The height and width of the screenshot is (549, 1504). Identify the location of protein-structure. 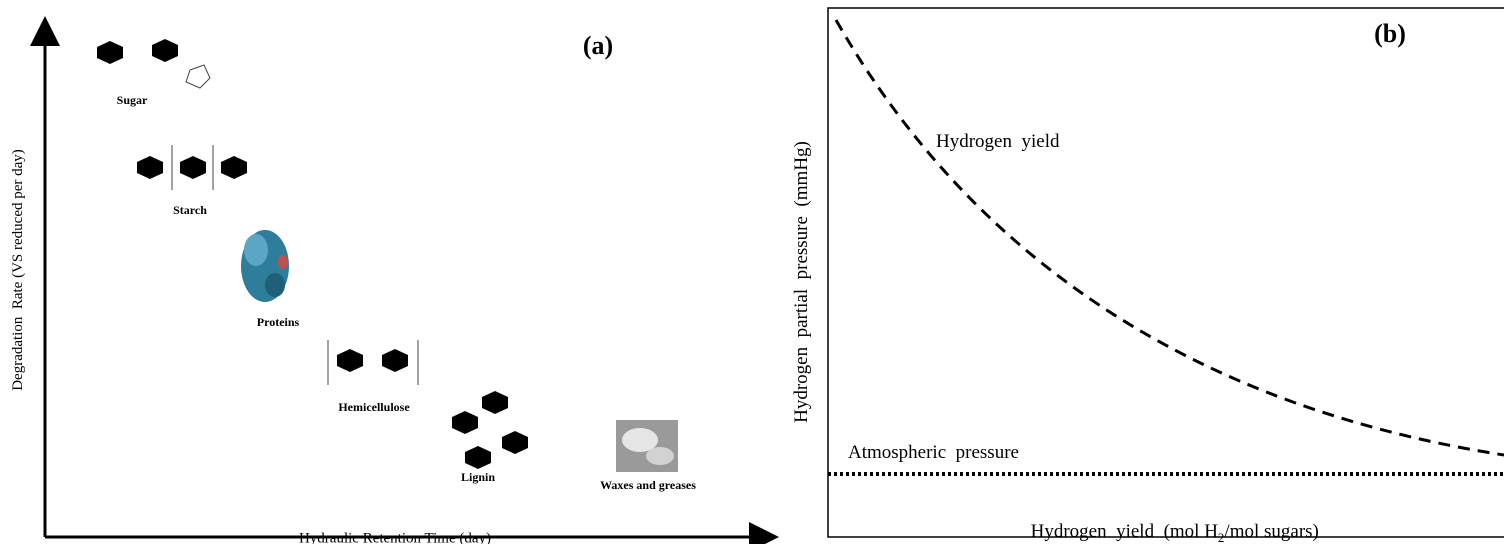
(265, 266).